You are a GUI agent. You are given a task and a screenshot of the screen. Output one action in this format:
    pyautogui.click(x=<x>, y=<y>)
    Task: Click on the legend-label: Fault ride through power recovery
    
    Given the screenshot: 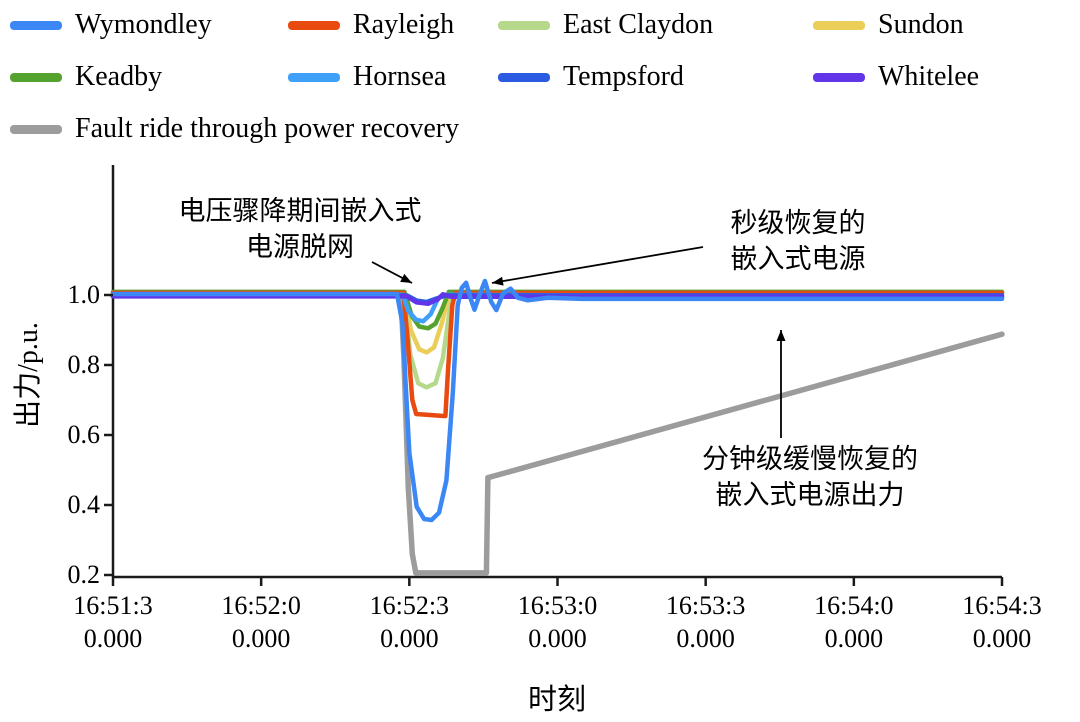 What is the action you would take?
    pyautogui.click(x=267, y=128)
    